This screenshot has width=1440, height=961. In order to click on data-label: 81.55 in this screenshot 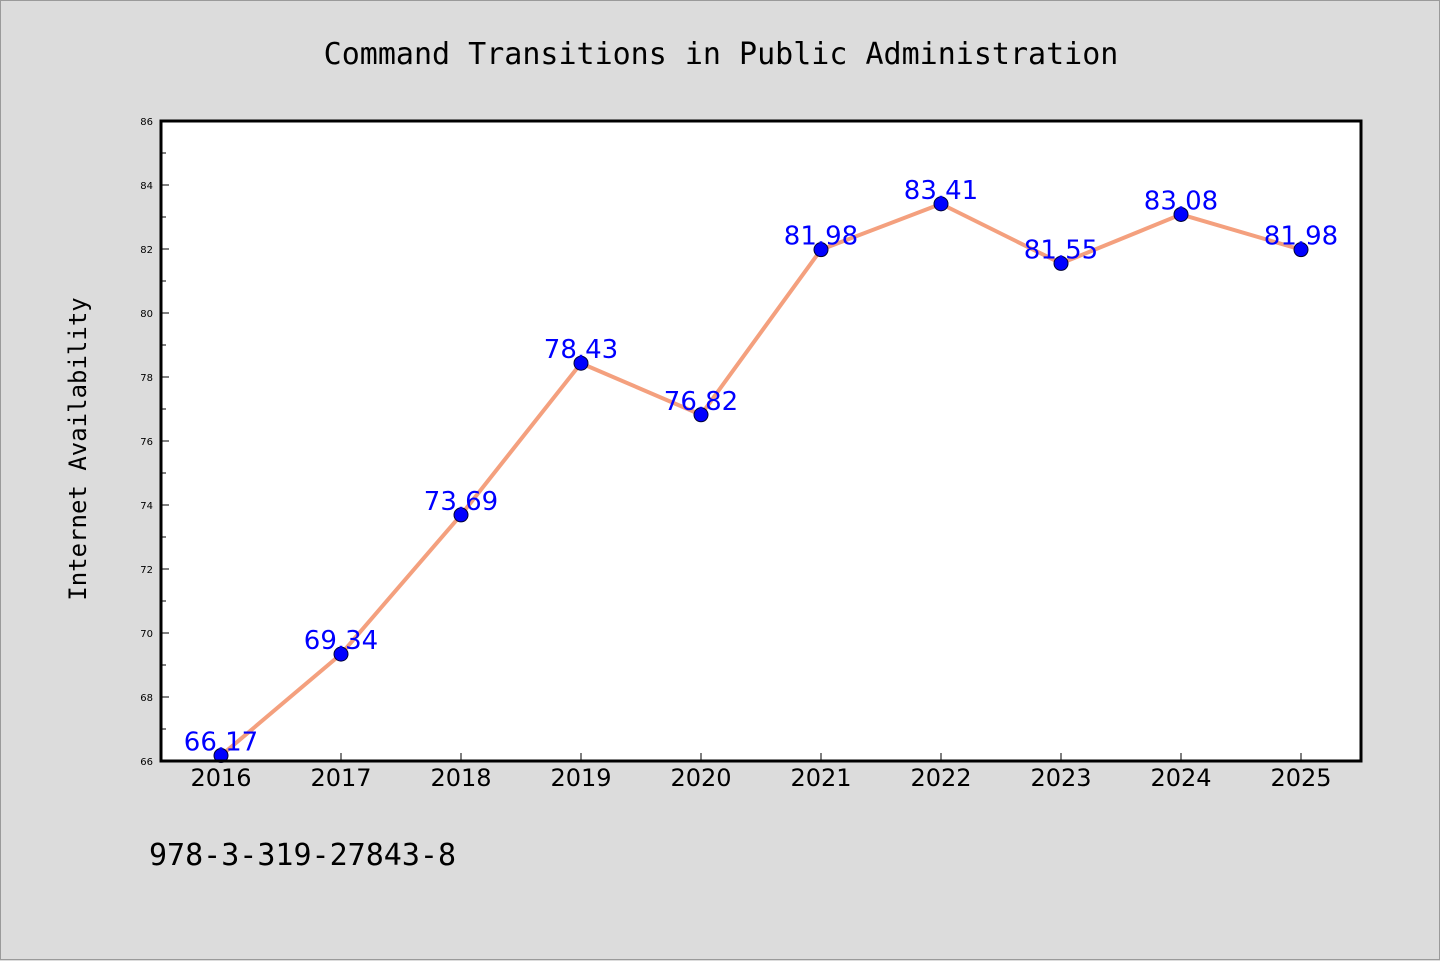, I will do `click(1061, 250)`.